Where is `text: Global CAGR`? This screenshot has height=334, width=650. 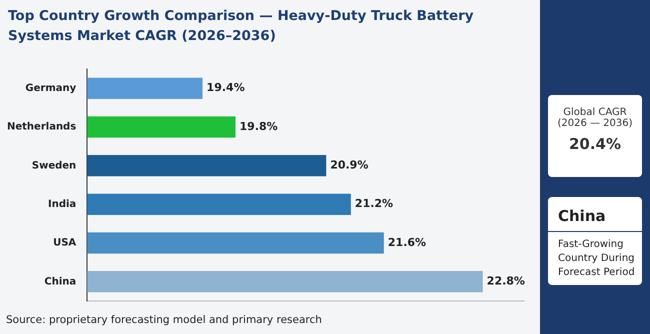 text: Global CAGR is located at coordinates (595, 112).